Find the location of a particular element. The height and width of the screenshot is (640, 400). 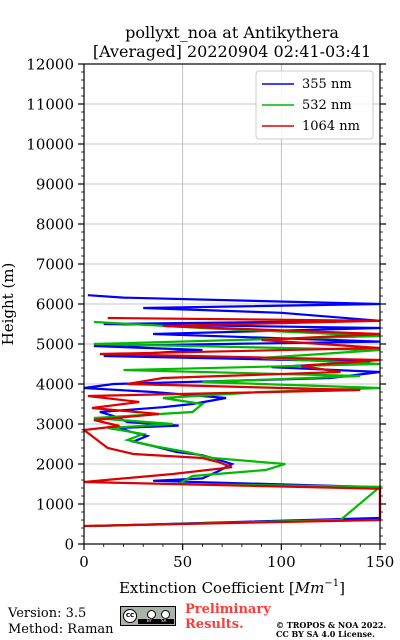

cc-license-badge: cc BY SA is located at coordinates (148, 616).